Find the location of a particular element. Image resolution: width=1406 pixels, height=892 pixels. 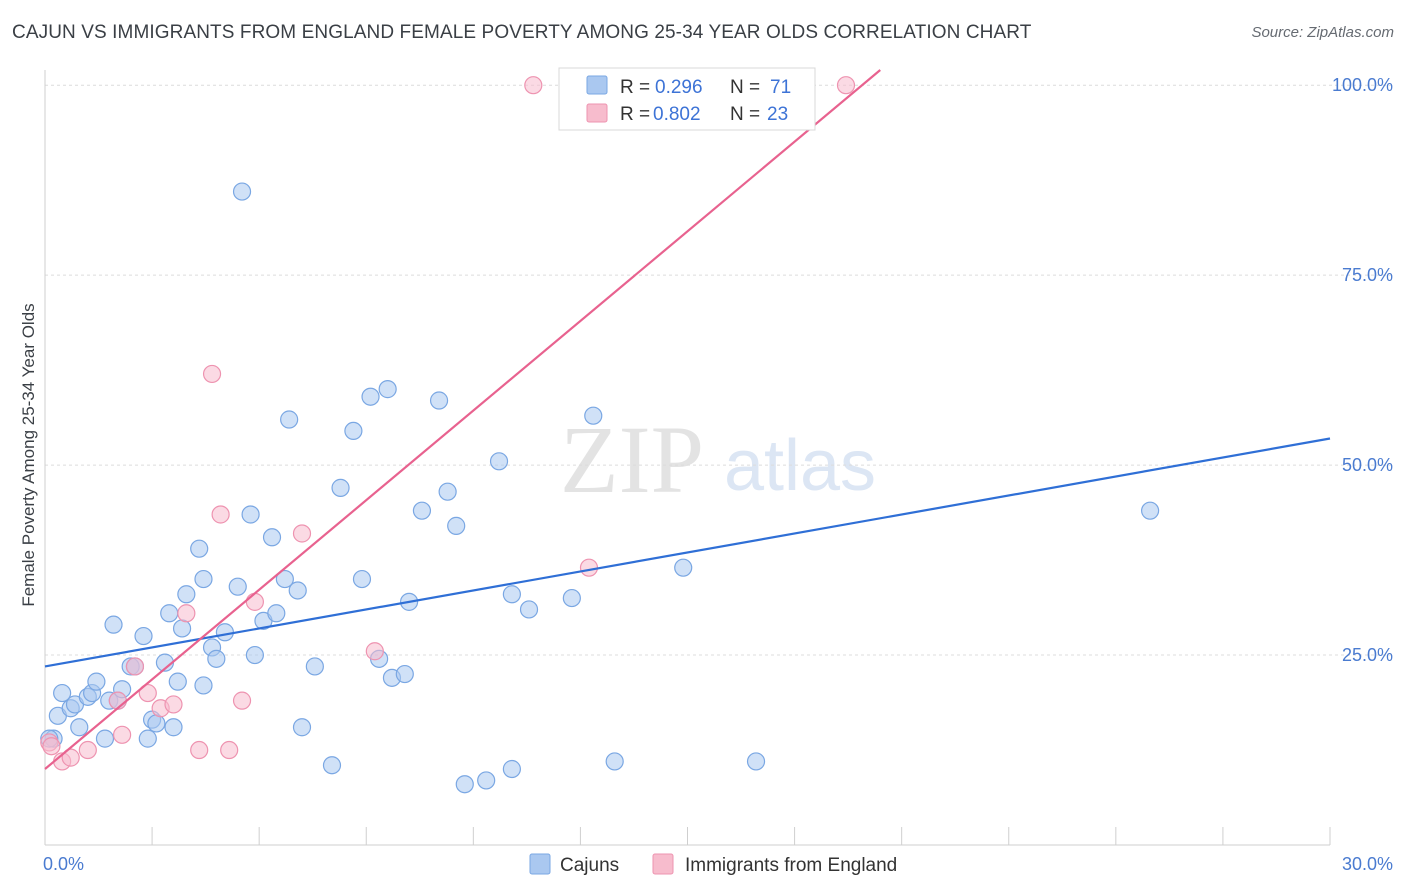

legend-swatch-england is located at coordinates (597, 113).